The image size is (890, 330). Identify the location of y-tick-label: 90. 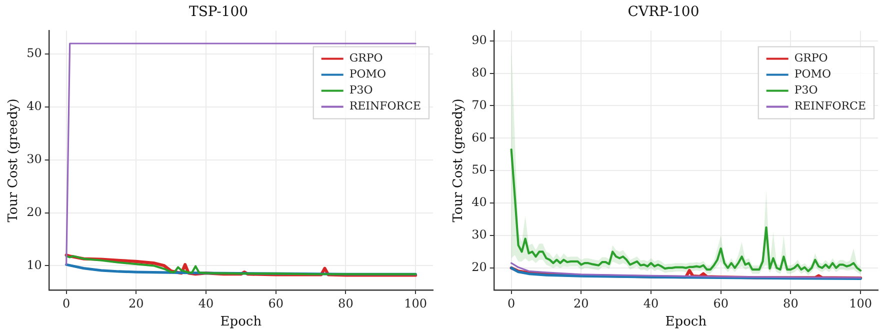
(479, 39).